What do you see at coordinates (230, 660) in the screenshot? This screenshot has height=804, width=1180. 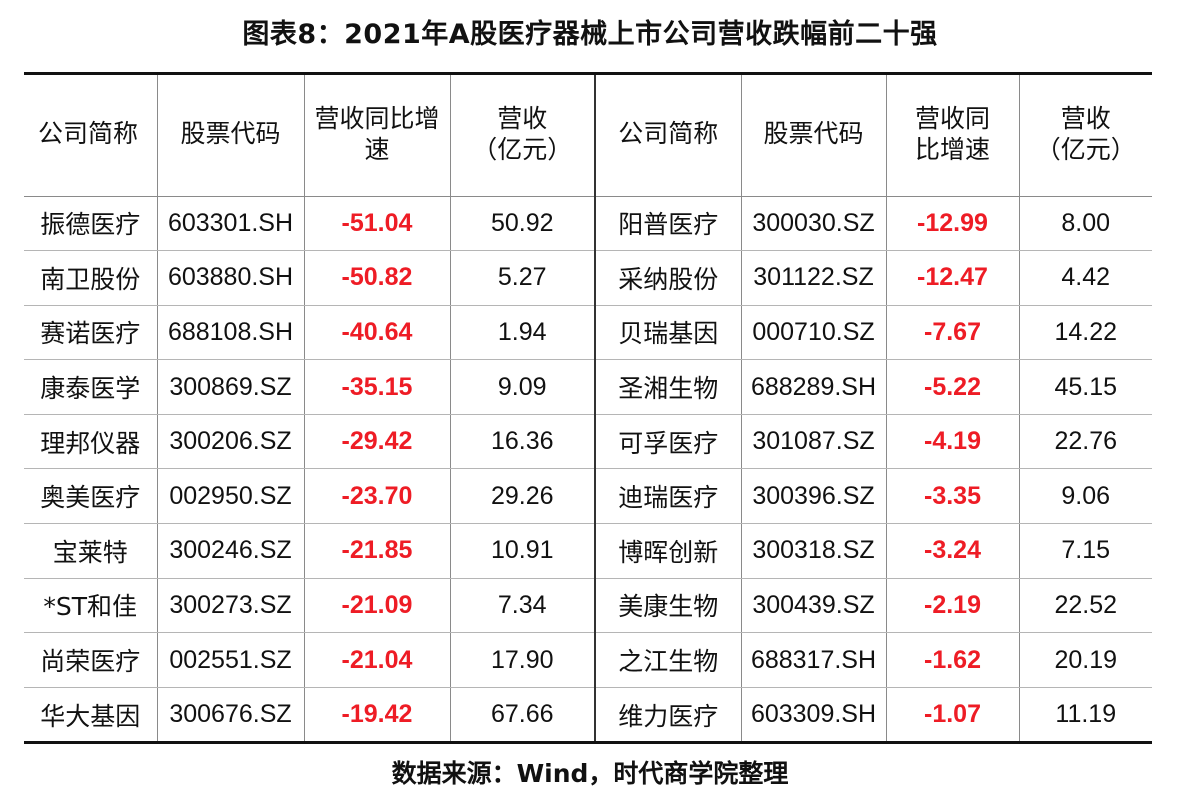 I see `left-stock-code-cell: 002551.SZ` at bounding box center [230, 660].